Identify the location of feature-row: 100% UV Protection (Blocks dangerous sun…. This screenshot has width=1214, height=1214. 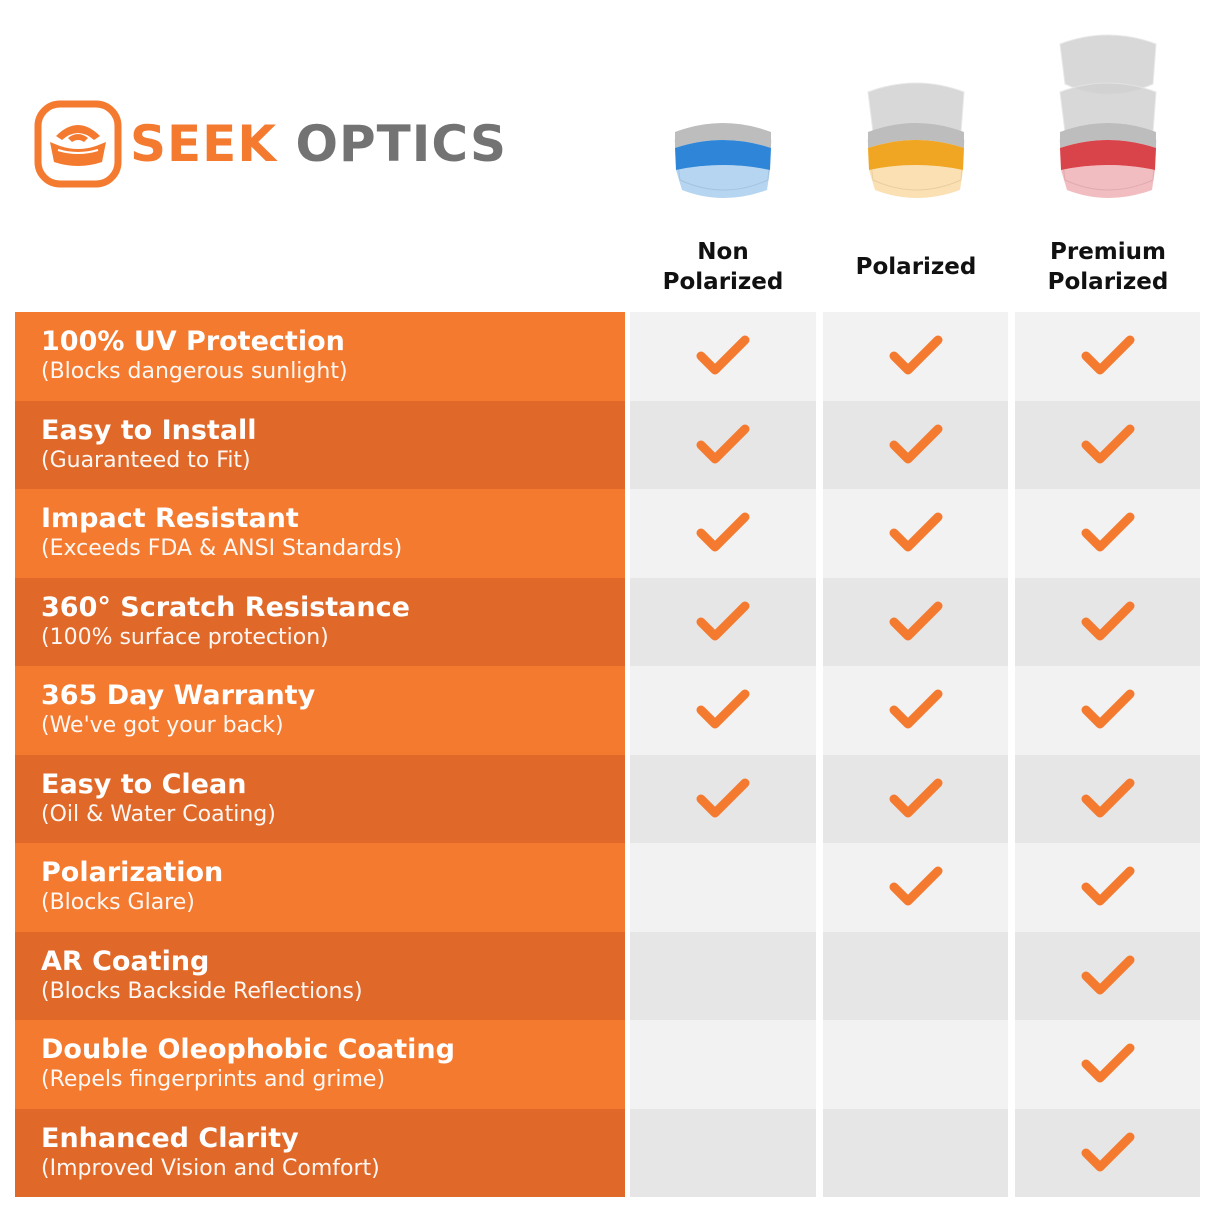
(607, 356).